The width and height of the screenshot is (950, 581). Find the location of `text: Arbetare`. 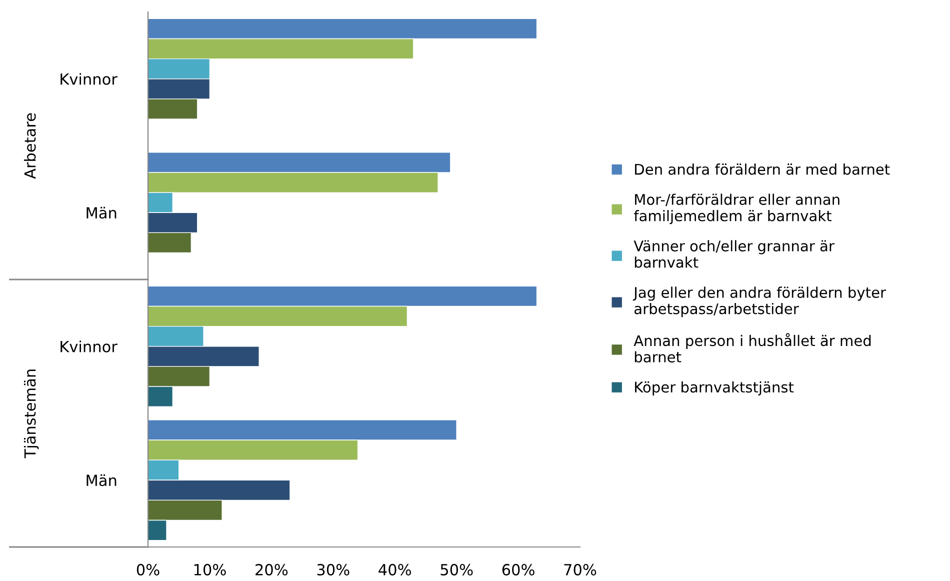

text: Arbetare is located at coordinates (30, 146).